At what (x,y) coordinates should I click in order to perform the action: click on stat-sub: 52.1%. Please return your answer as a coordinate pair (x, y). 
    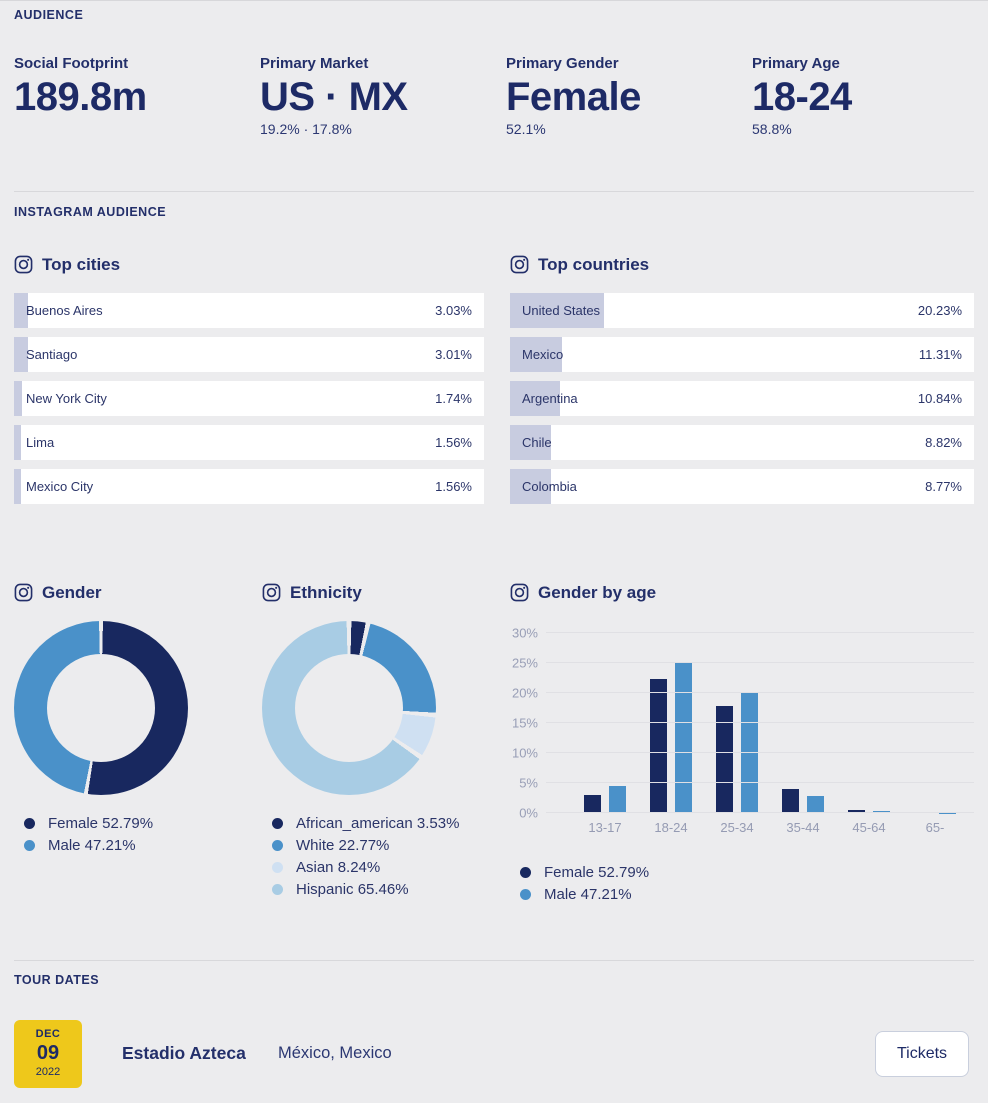
    Looking at the image, I should click on (526, 128).